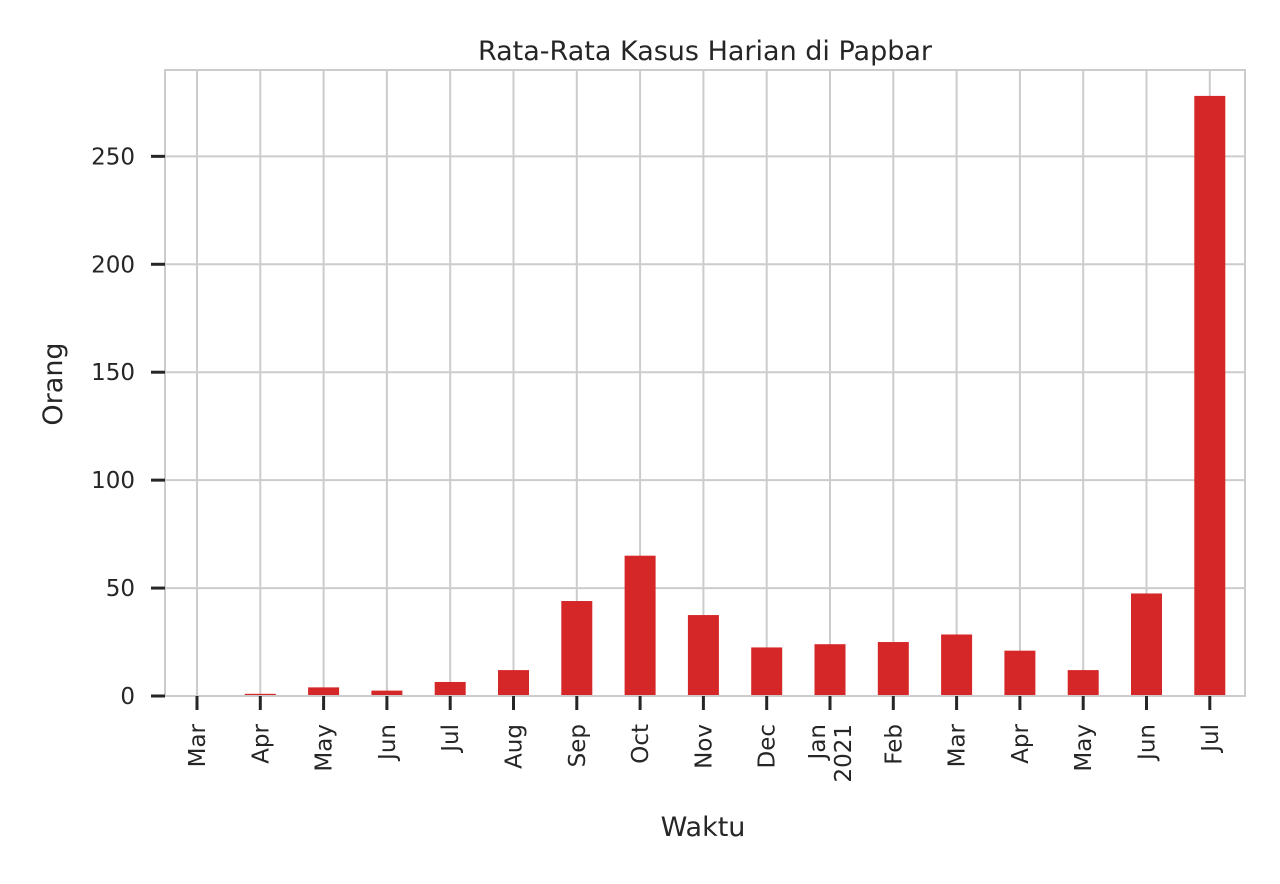 Image resolution: width=1280 pixels, height=884 pixels. I want to click on y-axis-label: Orang, so click(53, 383).